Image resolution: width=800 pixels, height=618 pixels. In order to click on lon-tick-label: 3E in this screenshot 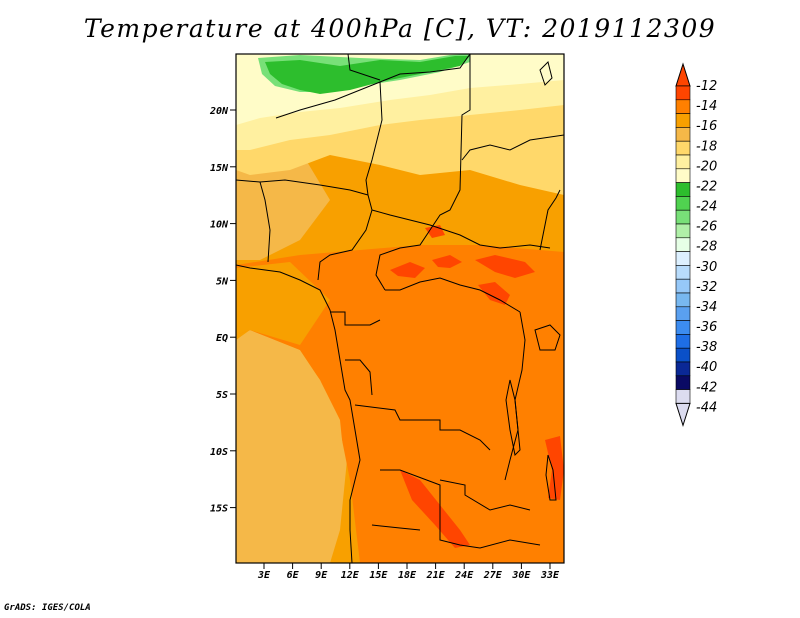, I will do `click(264, 575)`.